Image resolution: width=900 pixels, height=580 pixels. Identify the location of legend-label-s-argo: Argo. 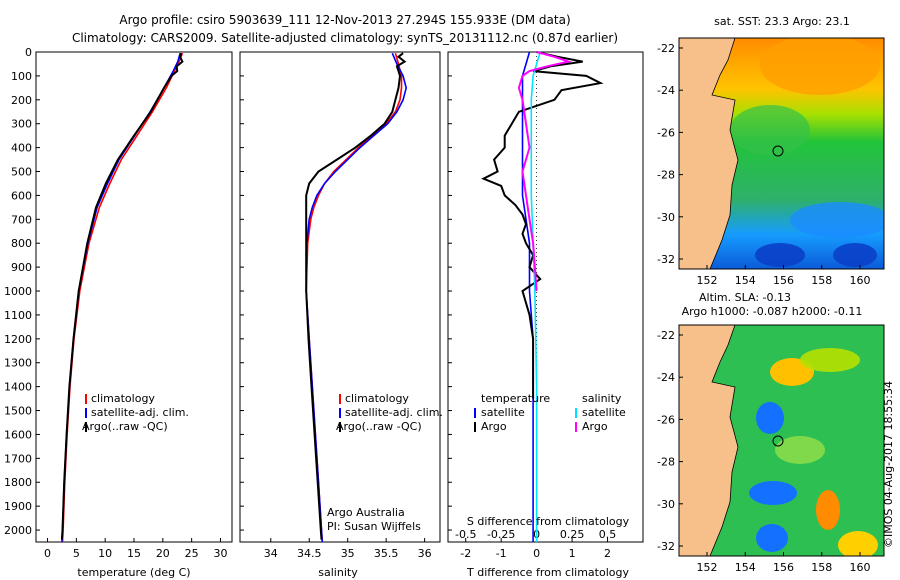
(595, 426).